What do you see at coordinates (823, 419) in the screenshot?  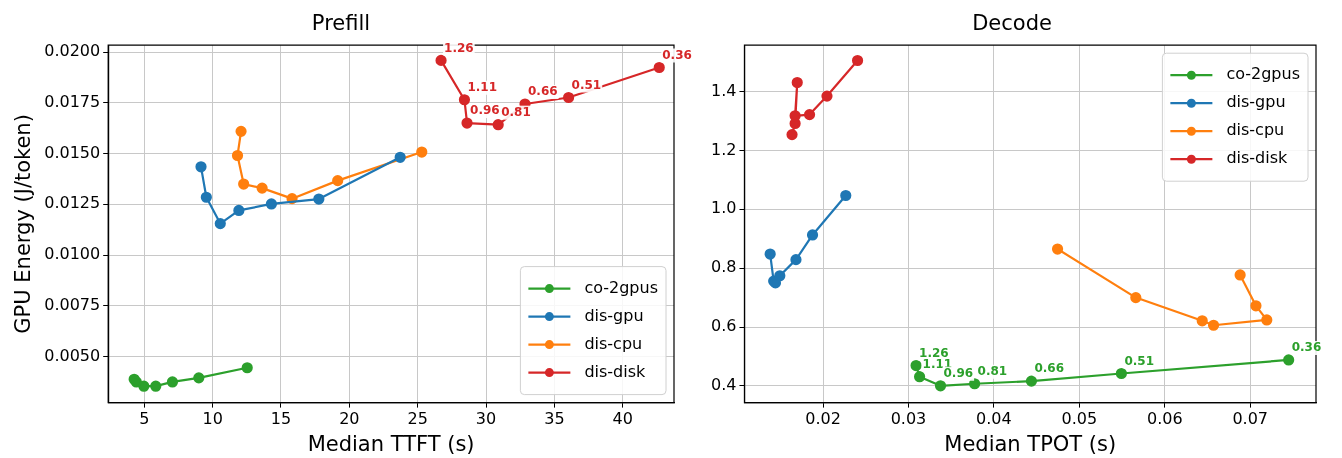 I see `x-tick-label: 0.02` at bounding box center [823, 419].